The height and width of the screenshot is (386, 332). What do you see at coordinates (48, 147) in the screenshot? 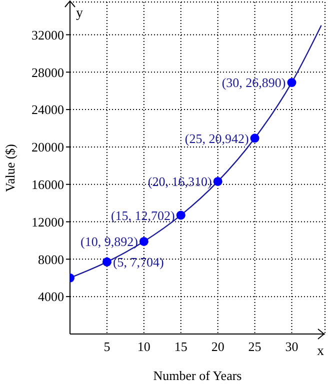
I see `y-tick-label: 20000` at bounding box center [48, 147].